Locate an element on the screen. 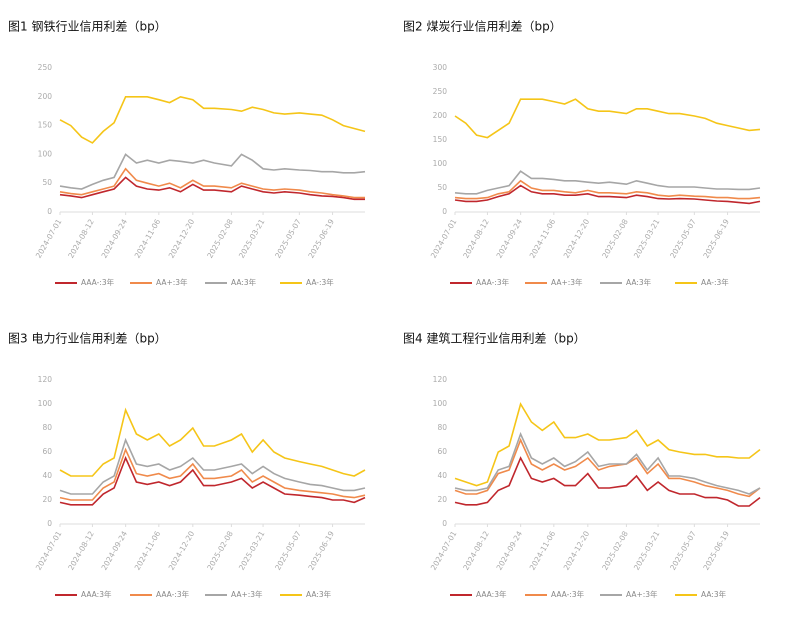 This screenshot has height=619, width=797. chart-title: 图4 建筑工程行业信用利差（bp） is located at coordinates (494, 338).